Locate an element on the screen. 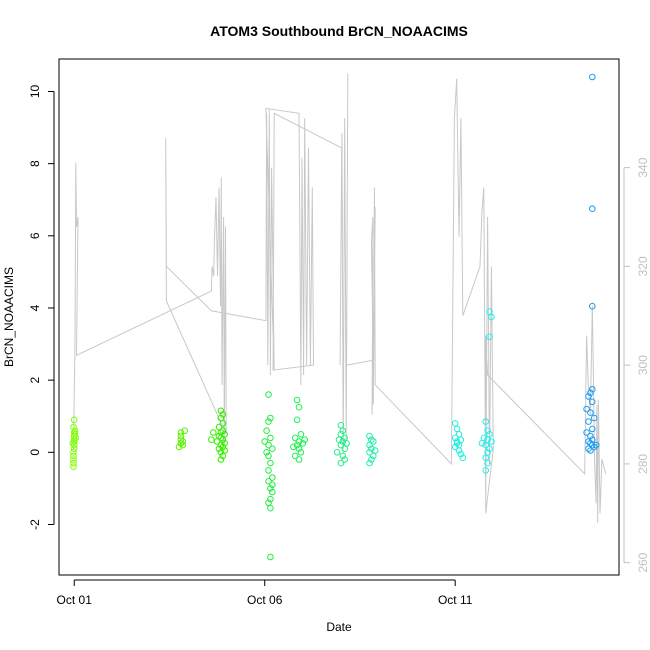 This screenshot has width=650, height=650. y2-tick-label: 320 is located at coordinates (643, 266).